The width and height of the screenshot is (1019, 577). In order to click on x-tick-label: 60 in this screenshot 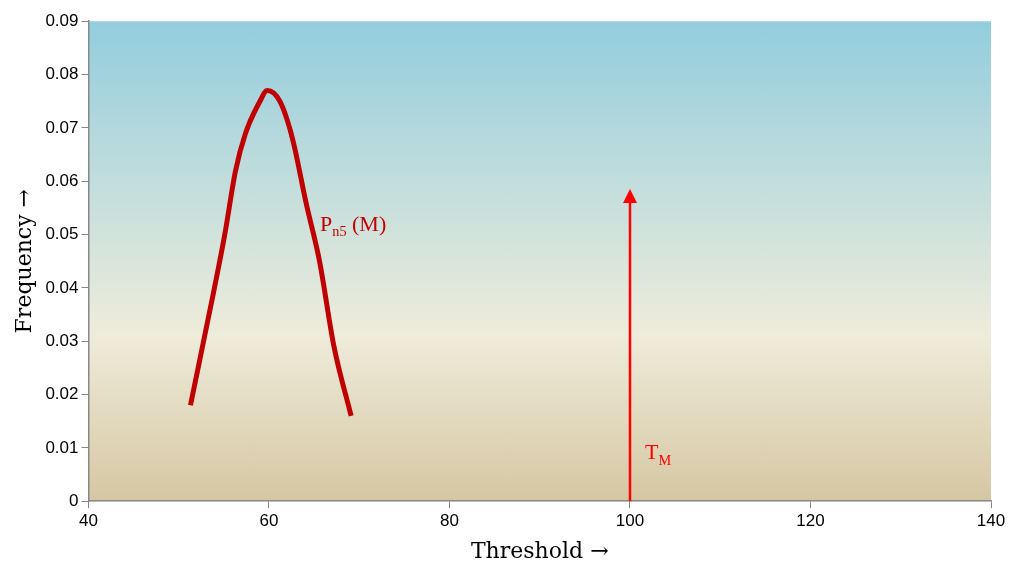, I will do `click(269, 521)`.